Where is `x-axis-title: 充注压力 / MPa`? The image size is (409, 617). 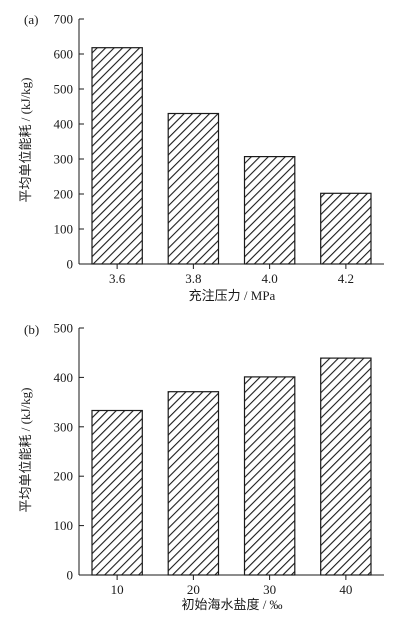 x-axis-title: 充注压力 / MPa is located at coordinates (232, 295).